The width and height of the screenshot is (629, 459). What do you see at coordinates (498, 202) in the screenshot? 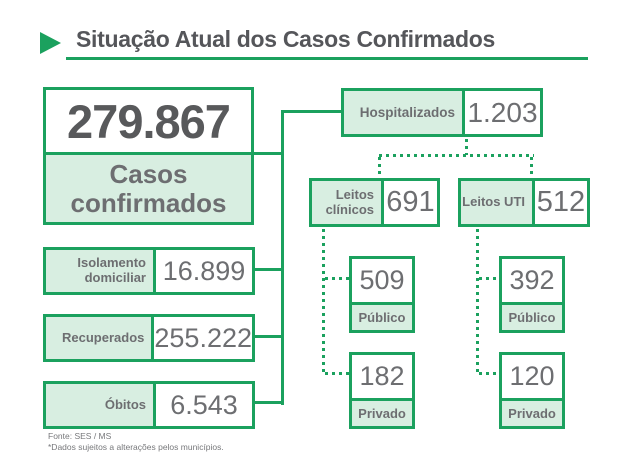
I see `icu-beds-label: Leitos UTI` at bounding box center [498, 202].